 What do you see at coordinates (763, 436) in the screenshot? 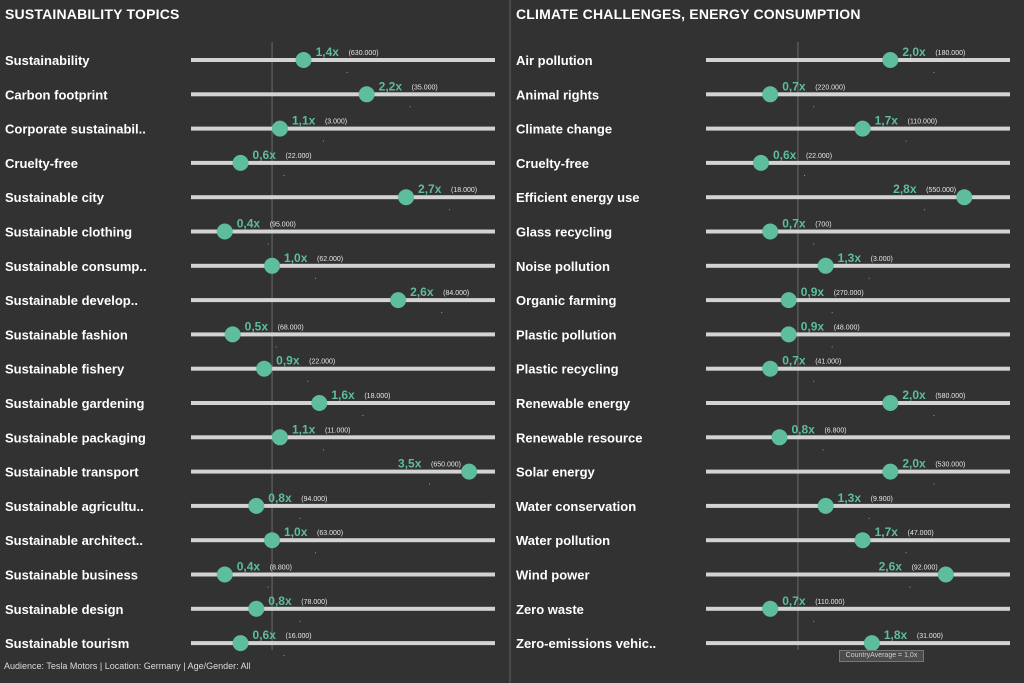
I see `topic-row: Renewable resource 0,8x (6.800)` at bounding box center [763, 436].